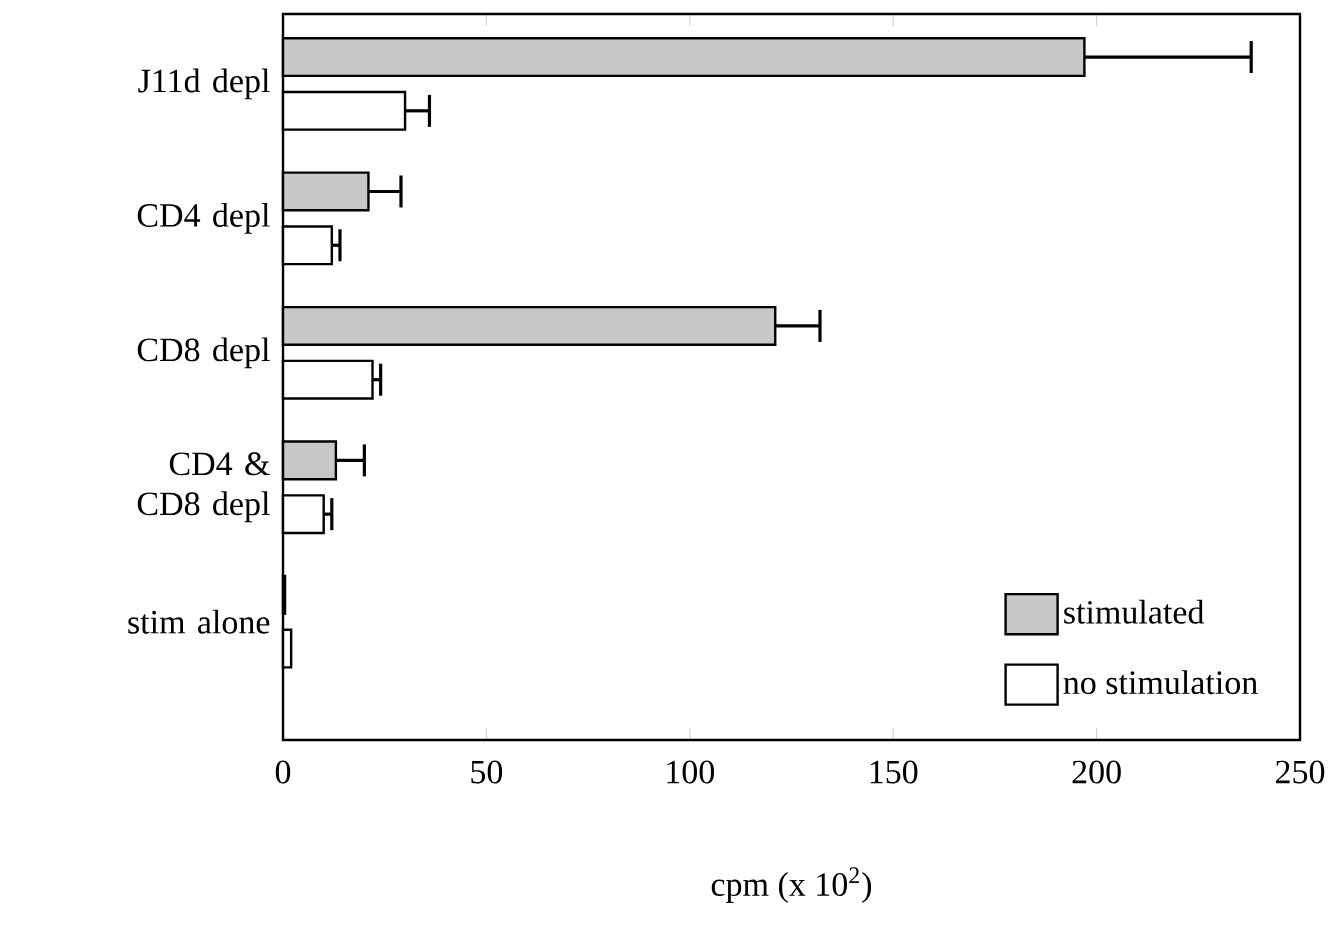  I want to click on x-axis-title: cpm (x 10$^{2}$), so click(791, 885).